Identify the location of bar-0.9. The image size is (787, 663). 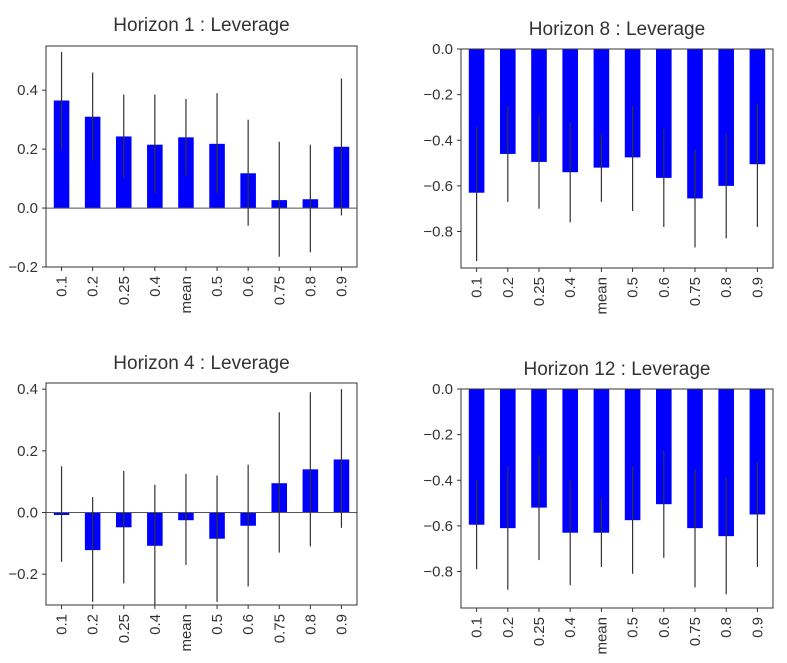
(757, 452).